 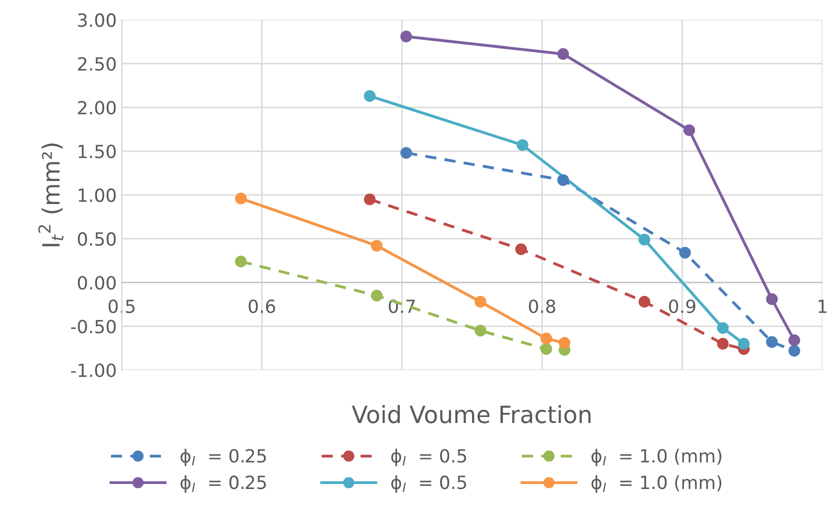 What do you see at coordinates (93, 327) in the screenshot?
I see `y-tick-label: -0.50` at bounding box center [93, 327].